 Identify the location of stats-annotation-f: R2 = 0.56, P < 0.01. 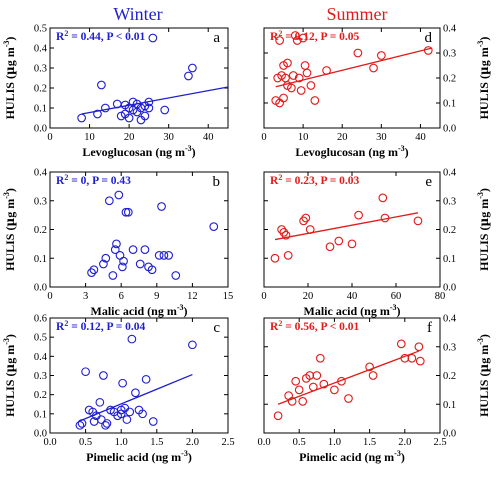
(315, 326).